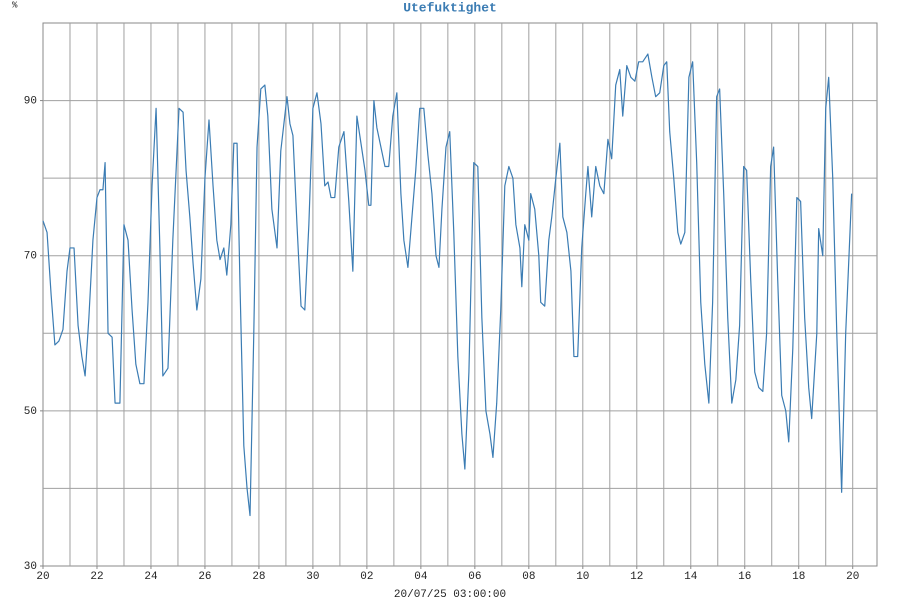 Image resolution: width=900 pixels, height=605 pixels. I want to click on x-tick-label: 14, so click(691, 577).